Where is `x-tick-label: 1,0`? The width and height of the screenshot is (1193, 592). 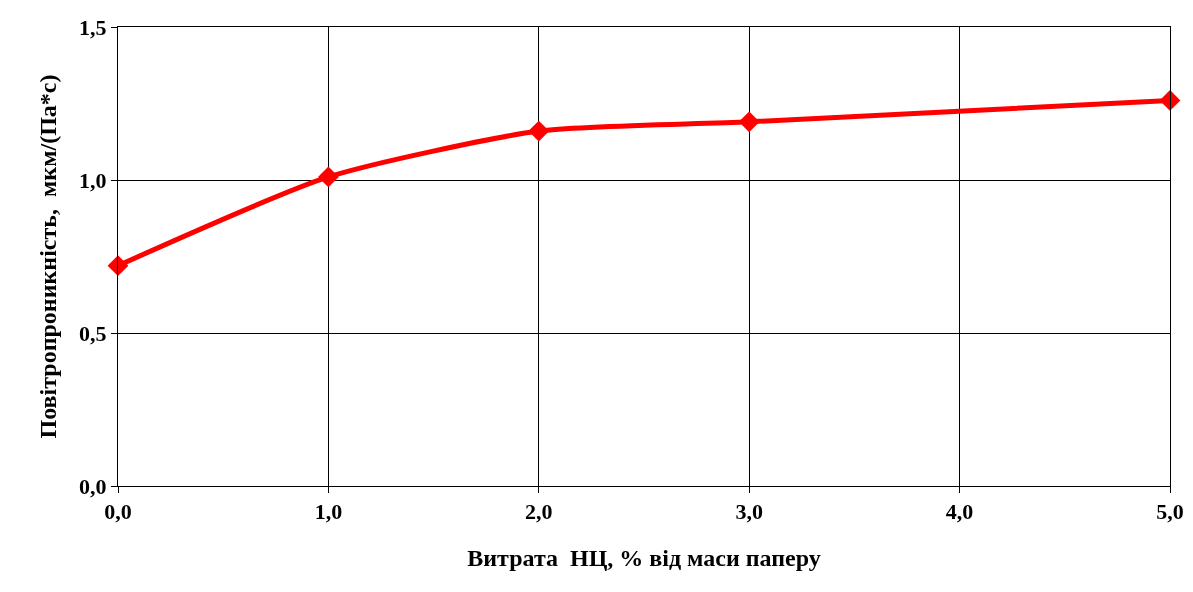 x-tick-label: 1,0 is located at coordinates (328, 512).